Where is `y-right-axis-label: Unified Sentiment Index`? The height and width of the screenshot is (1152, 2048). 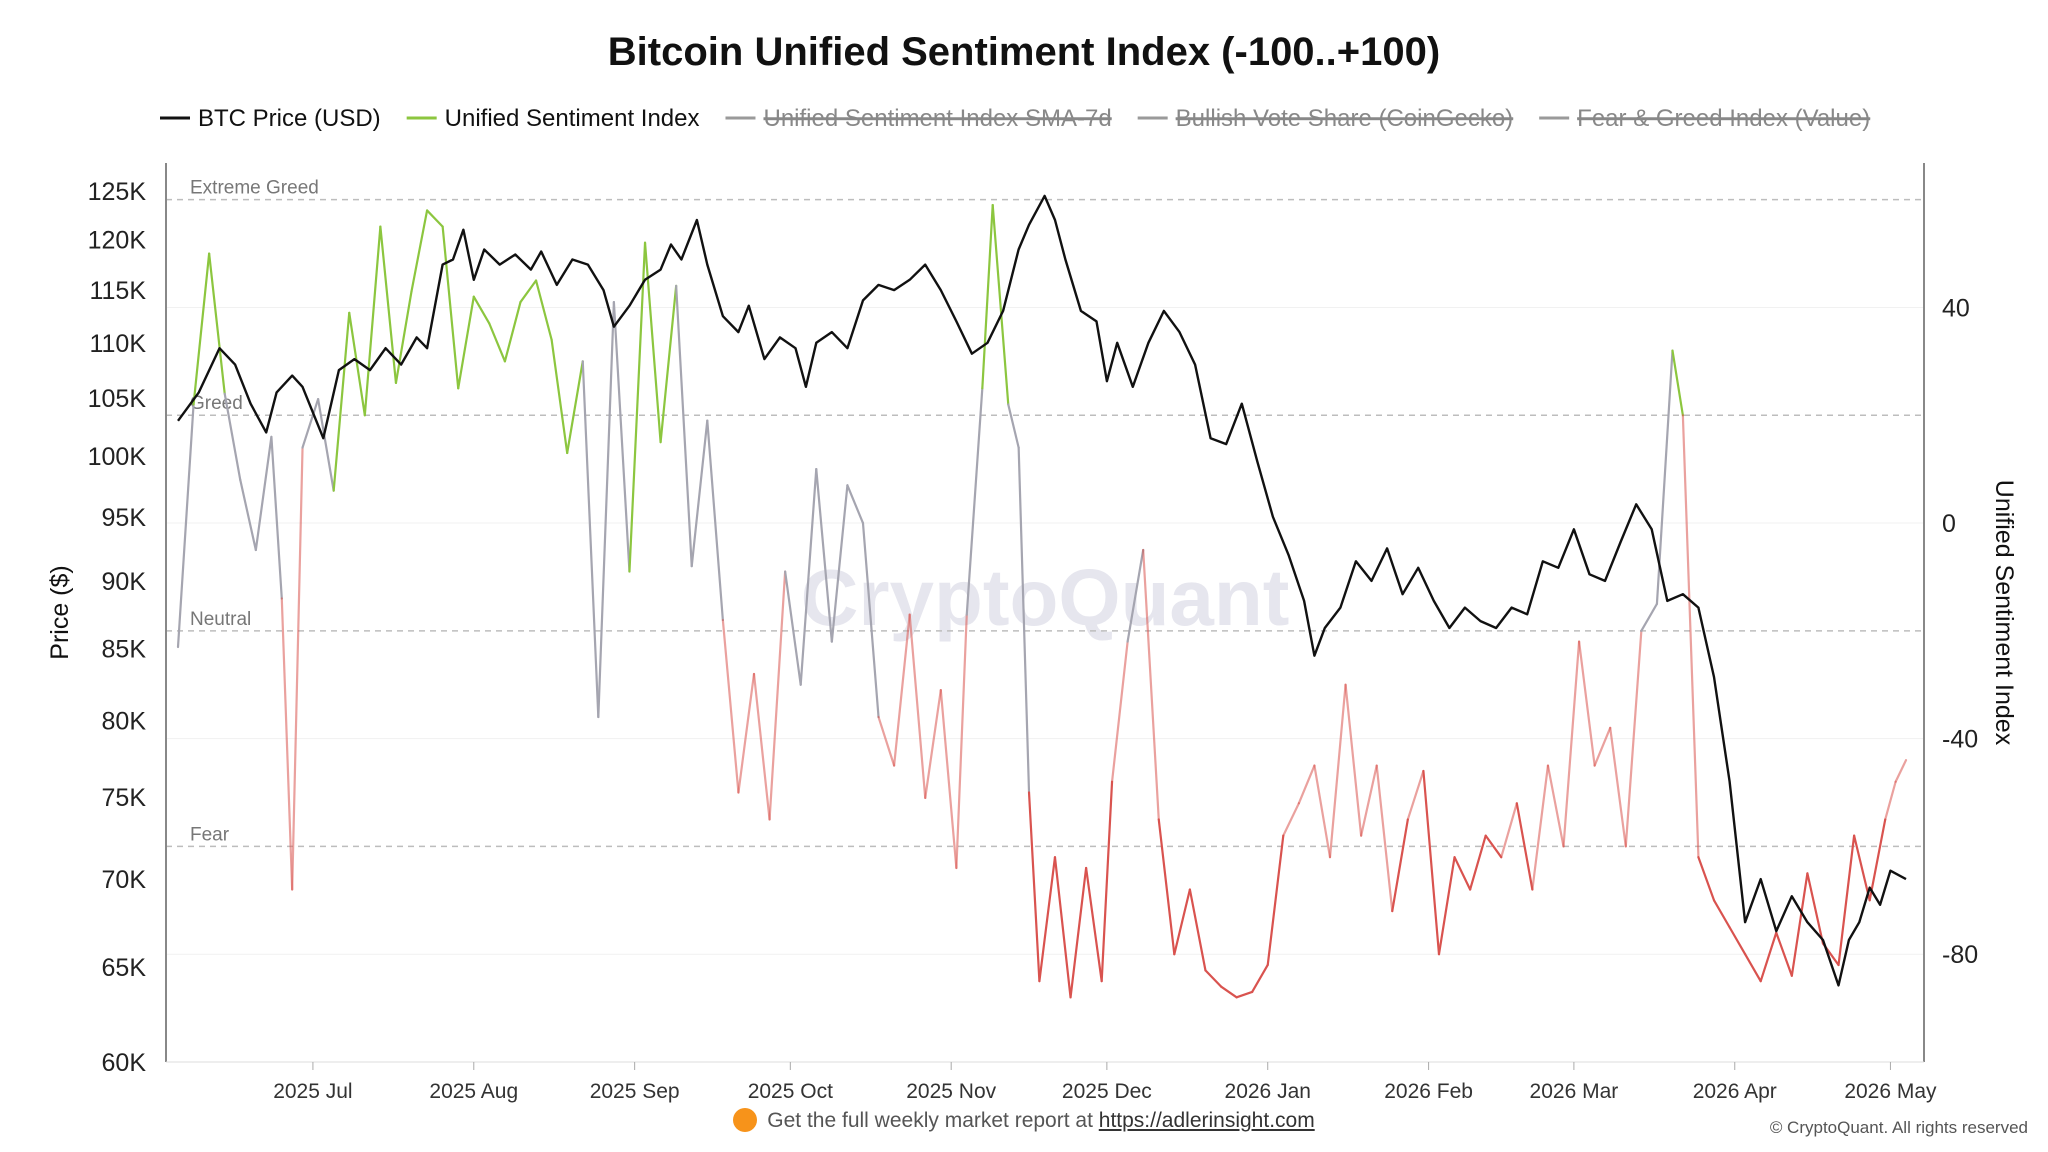
y-right-axis-label: Unified Sentiment Index is located at coordinates (2004, 613).